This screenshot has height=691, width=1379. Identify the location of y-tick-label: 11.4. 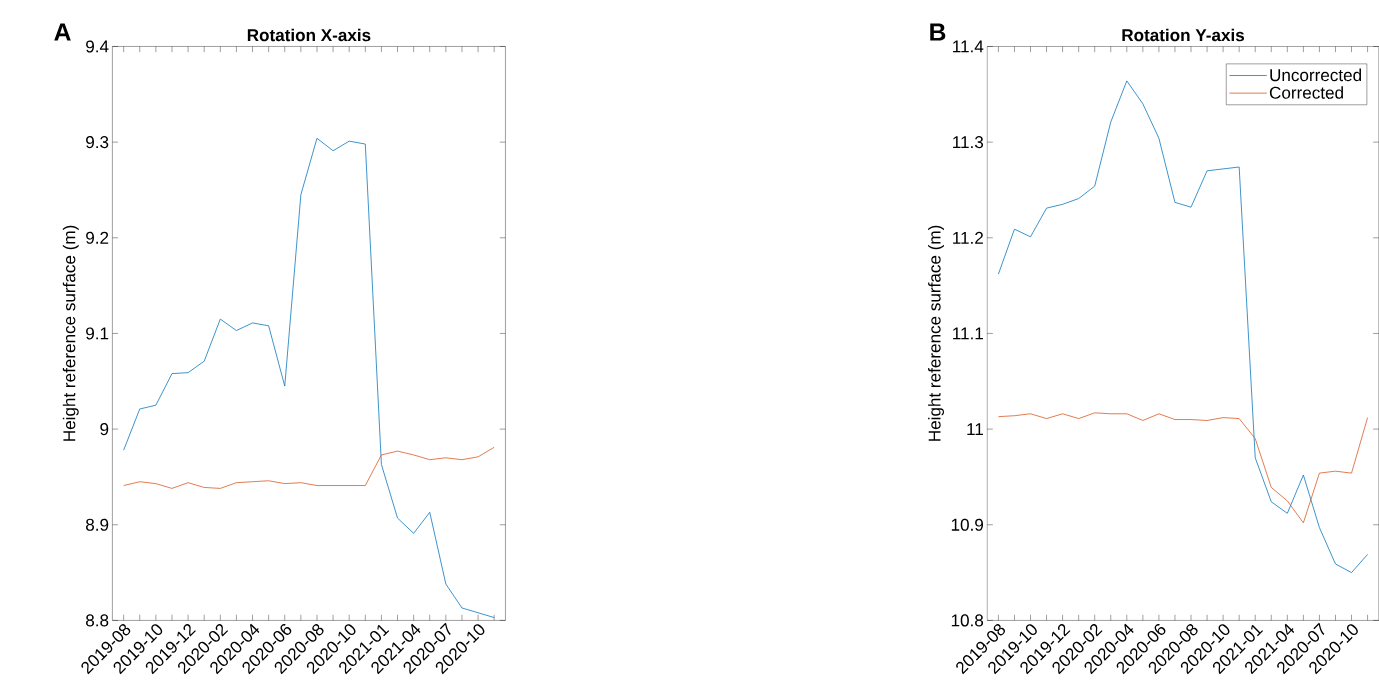
(968, 46).